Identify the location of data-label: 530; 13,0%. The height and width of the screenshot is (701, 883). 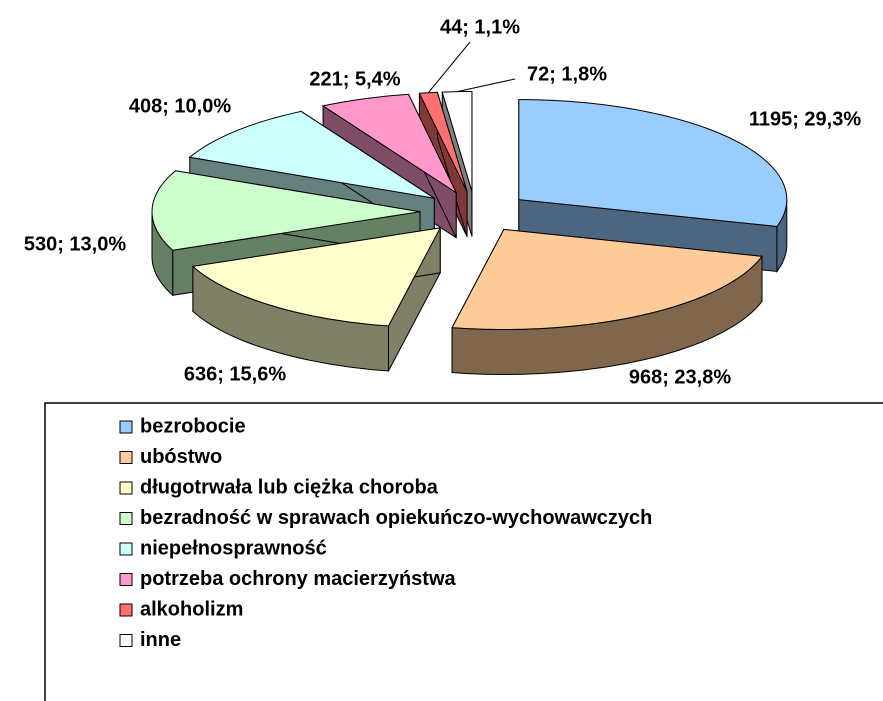
(75, 244).